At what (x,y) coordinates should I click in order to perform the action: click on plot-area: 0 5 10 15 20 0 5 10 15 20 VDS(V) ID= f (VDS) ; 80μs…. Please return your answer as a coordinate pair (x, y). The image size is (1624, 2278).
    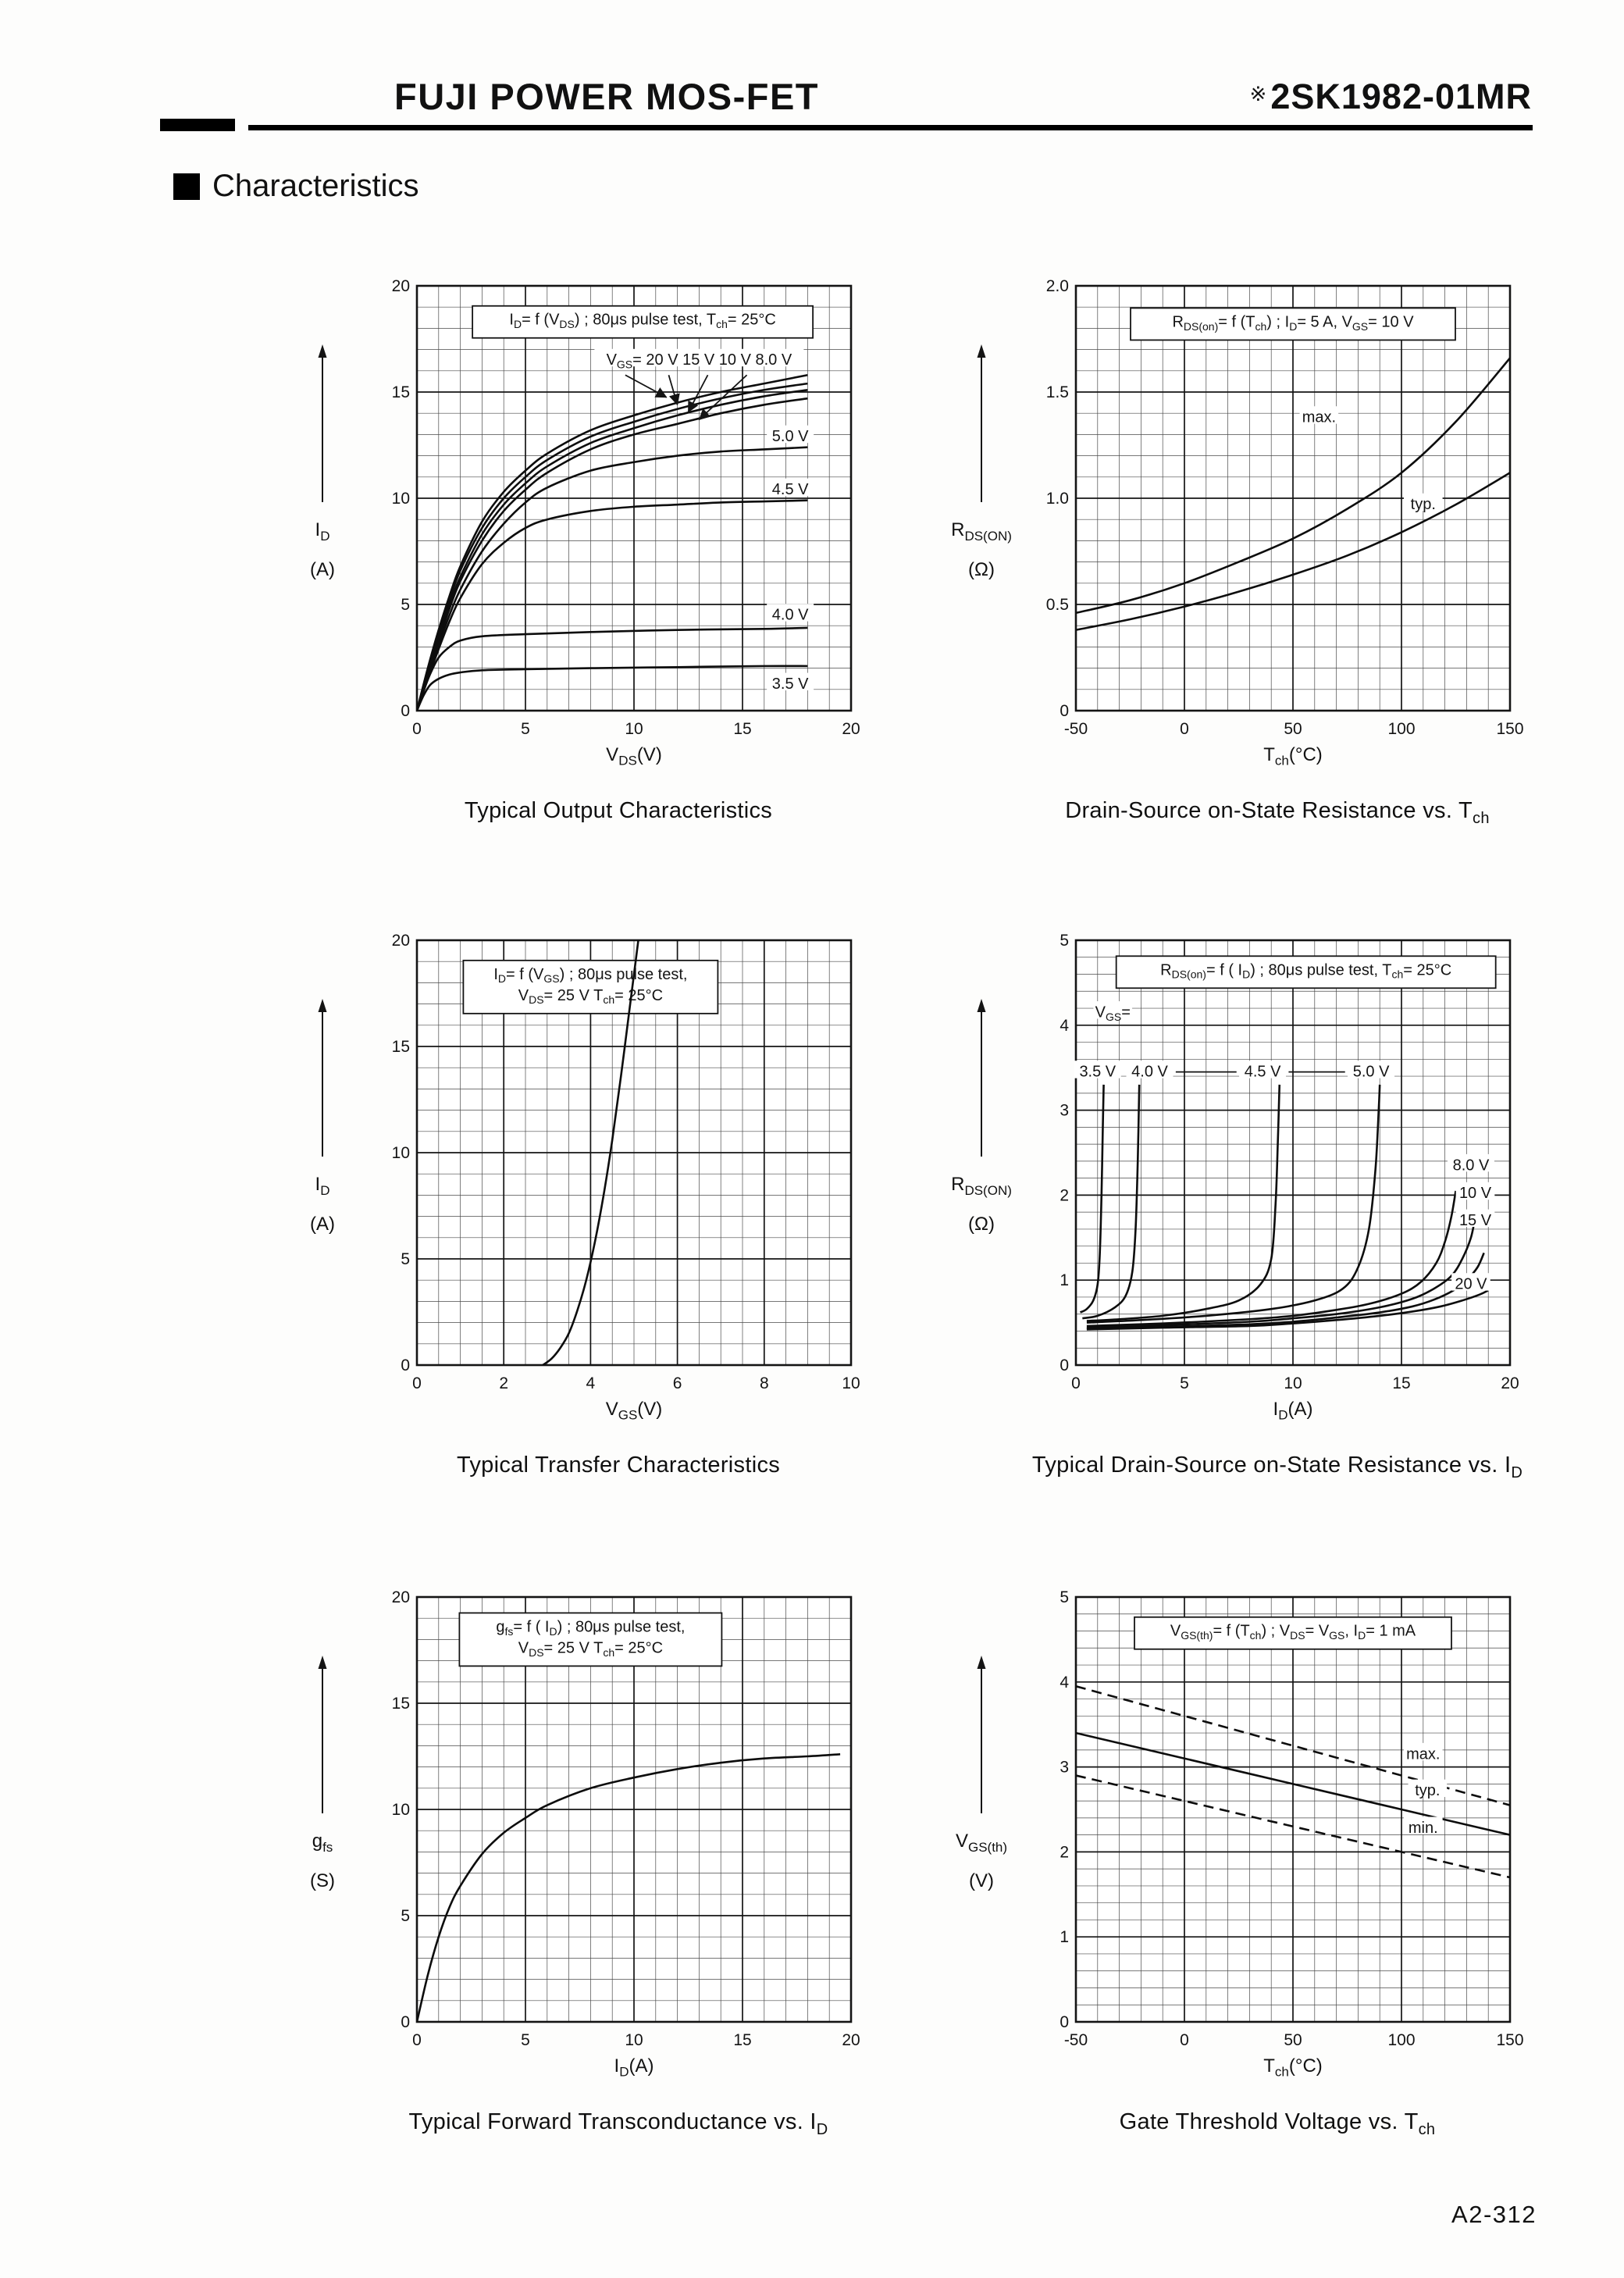
    Looking at the image, I should click on (618, 519).